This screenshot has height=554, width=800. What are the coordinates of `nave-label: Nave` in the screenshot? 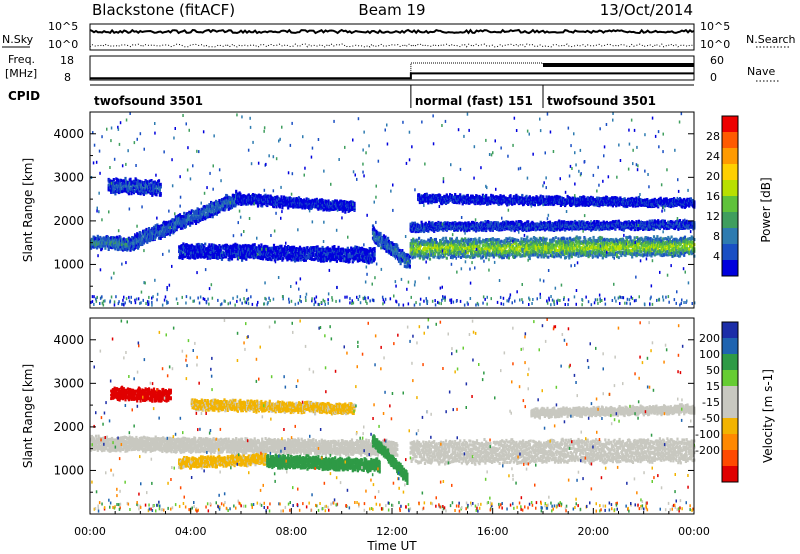 It's located at (761, 71).